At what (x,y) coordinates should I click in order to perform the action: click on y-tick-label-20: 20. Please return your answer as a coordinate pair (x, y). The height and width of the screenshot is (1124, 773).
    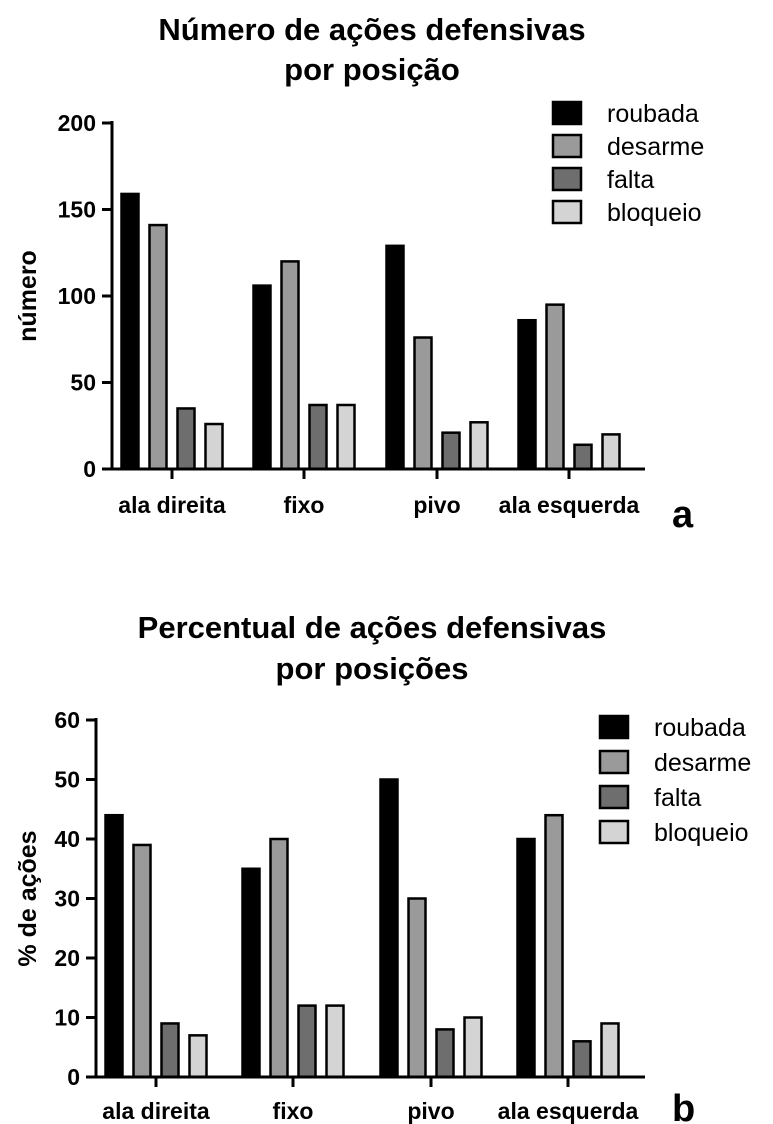
    Looking at the image, I should click on (67, 958).